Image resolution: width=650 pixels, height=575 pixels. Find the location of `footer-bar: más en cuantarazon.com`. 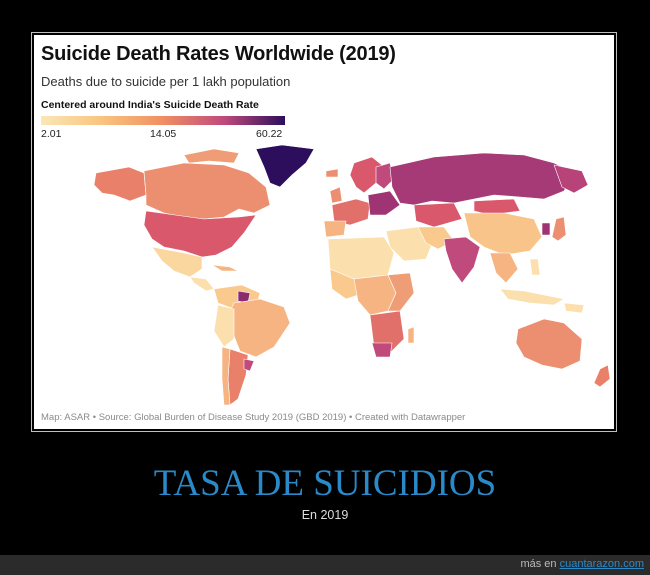

footer-bar: más en cuantarazon.com is located at coordinates (325, 565).